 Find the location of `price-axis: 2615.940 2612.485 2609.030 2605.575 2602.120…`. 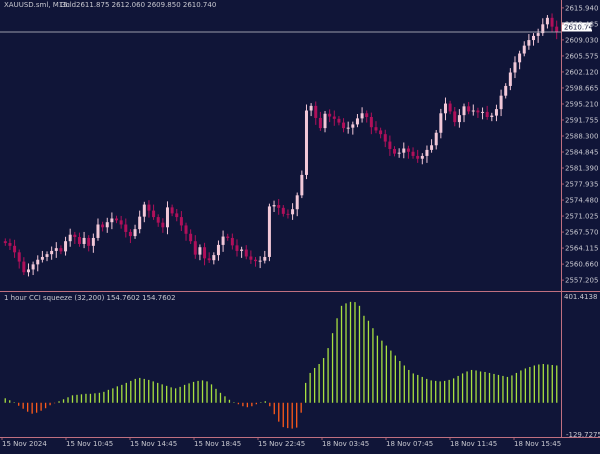

price-axis: 2615.940 2612.485 2609.030 2605.575 2602.120… is located at coordinates (579, 144).